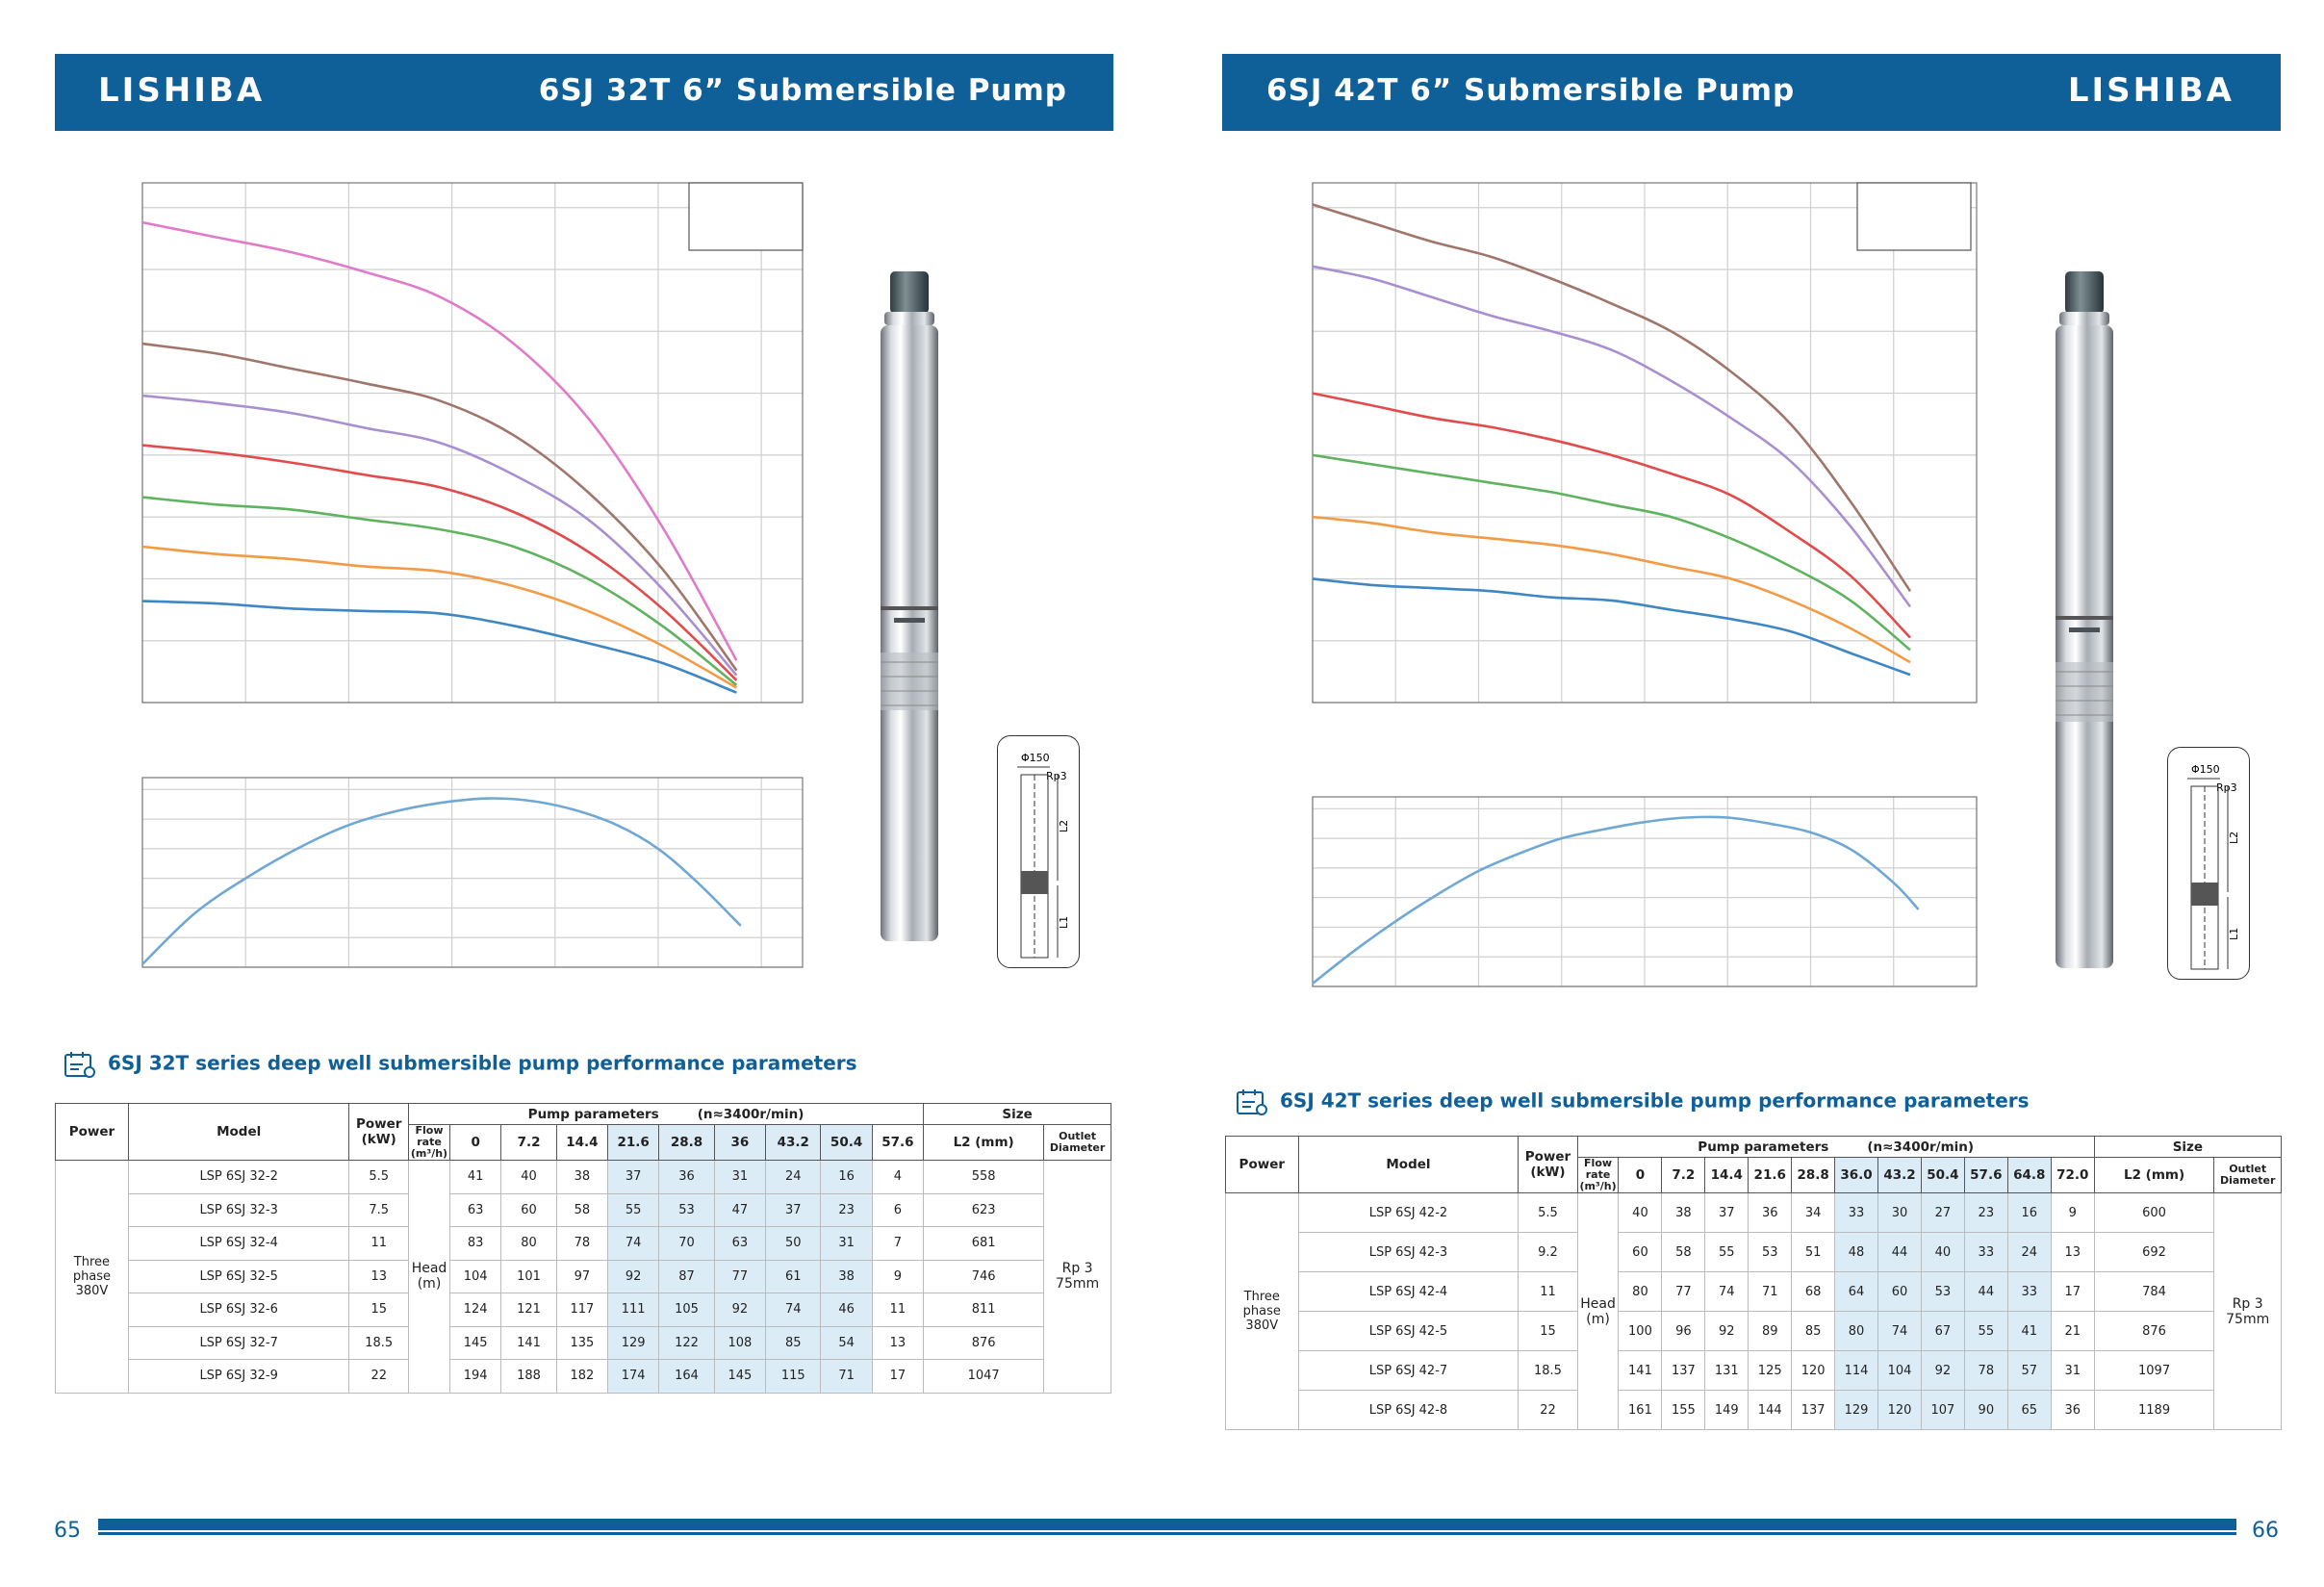 This screenshot has width=2324, height=1587. I want to click on footer-bar-thin, so click(1167, 1534).